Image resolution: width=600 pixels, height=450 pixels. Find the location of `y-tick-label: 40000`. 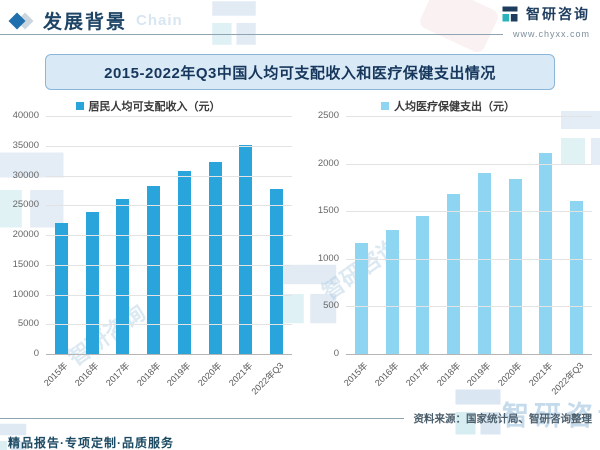

y-tick-label: 40000 is located at coordinates (25, 115).